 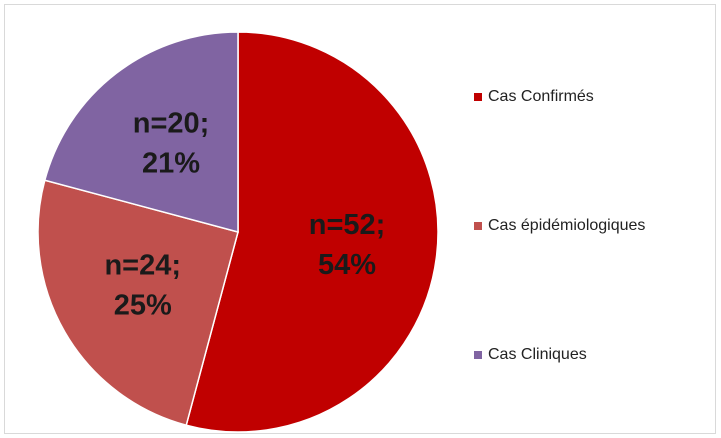 What do you see at coordinates (143, 306) in the screenshot?
I see `percent-label: 25%` at bounding box center [143, 306].